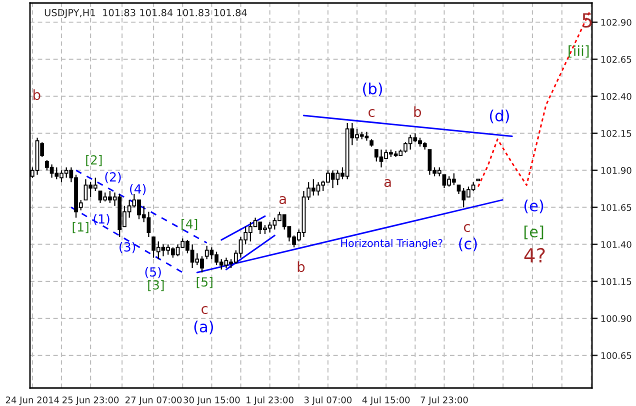  Describe the element at coordinates (90, 400) in the screenshot. I see `x-tick-label: 25 Jun 23:00` at that location.